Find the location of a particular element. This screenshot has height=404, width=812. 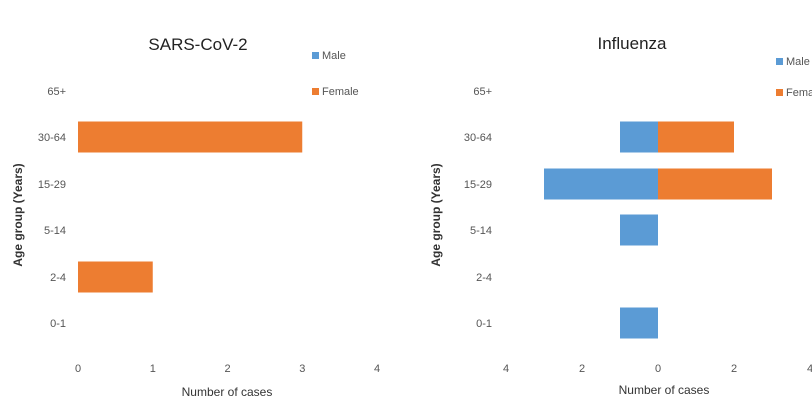

x-axis-label-influenza: Number of cases is located at coordinates (664, 390).